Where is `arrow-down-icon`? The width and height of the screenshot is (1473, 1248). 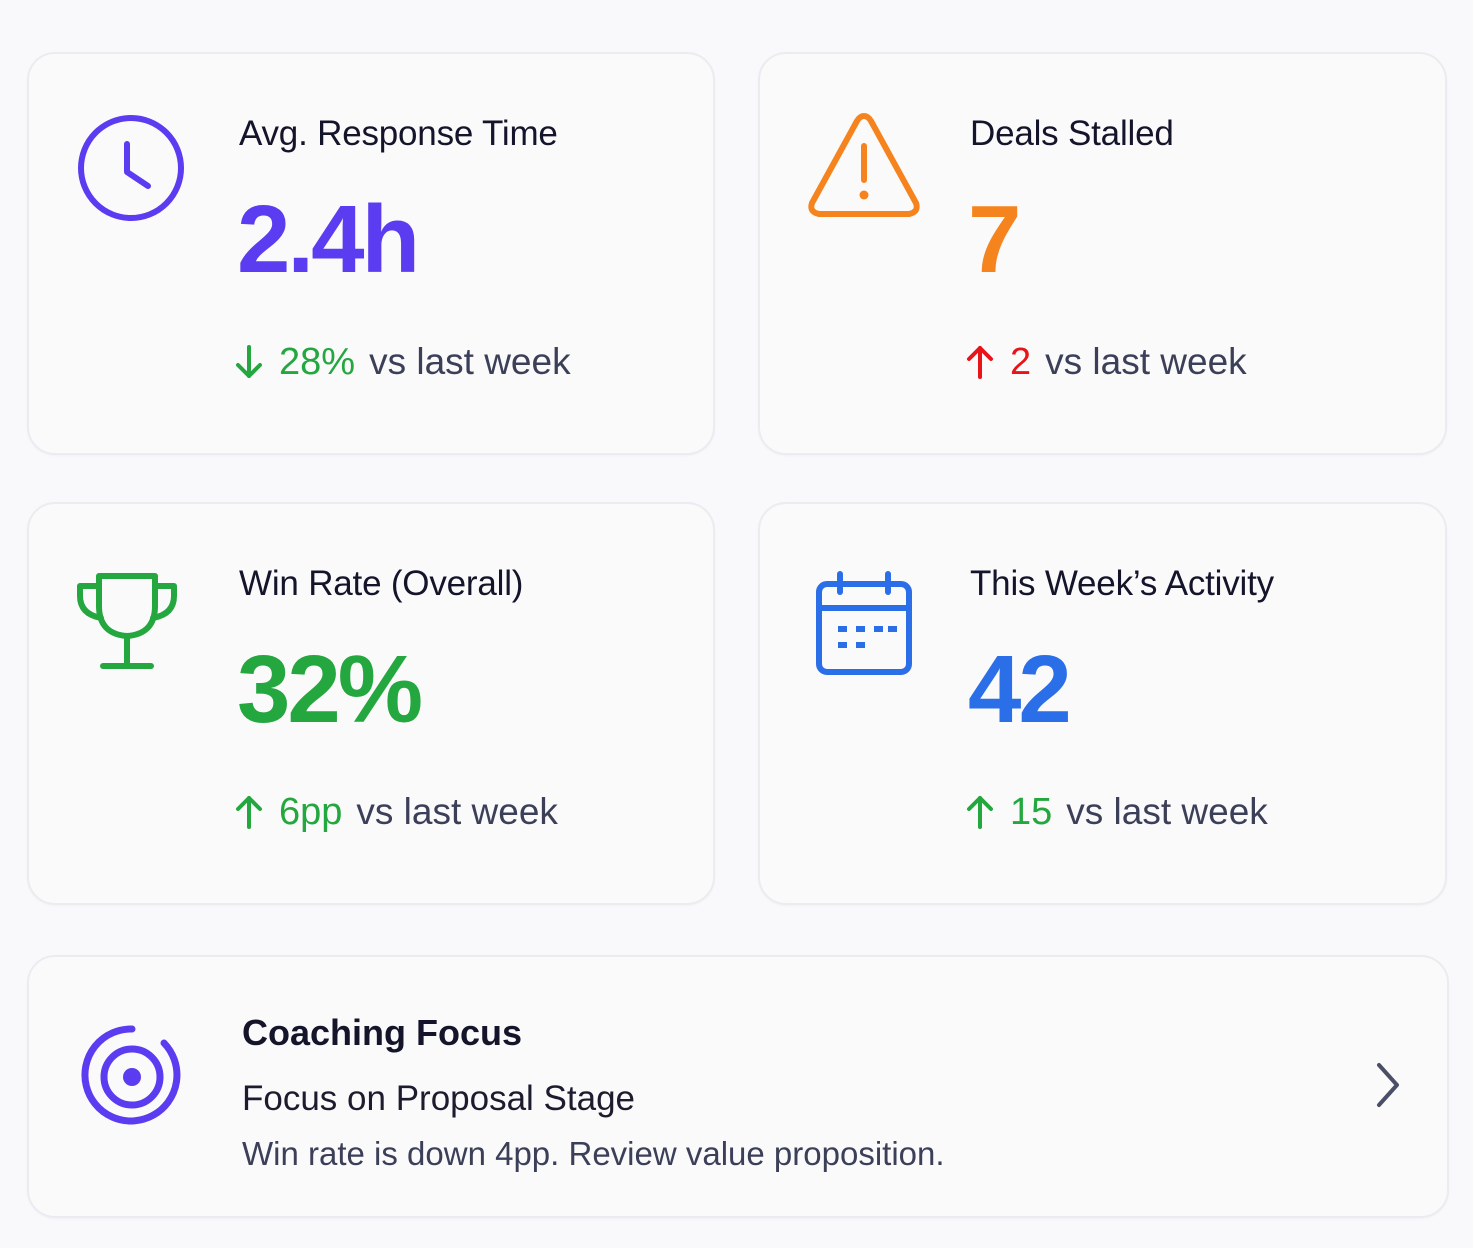
arrow-down-icon is located at coordinates (249, 361).